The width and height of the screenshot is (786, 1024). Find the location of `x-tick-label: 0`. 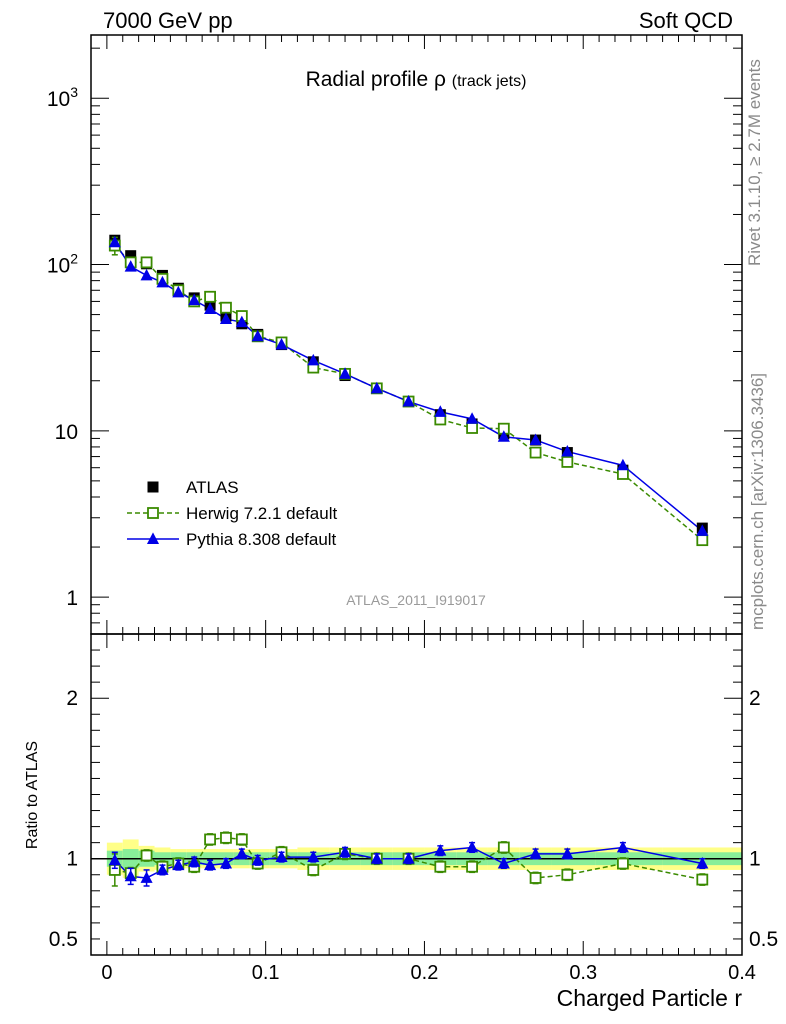

x-tick-label: 0 is located at coordinates (106, 973).